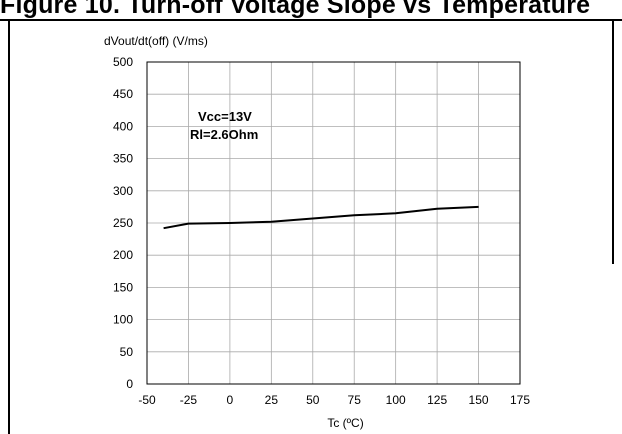  I want to click on frame-left-rule, so click(9, 226).